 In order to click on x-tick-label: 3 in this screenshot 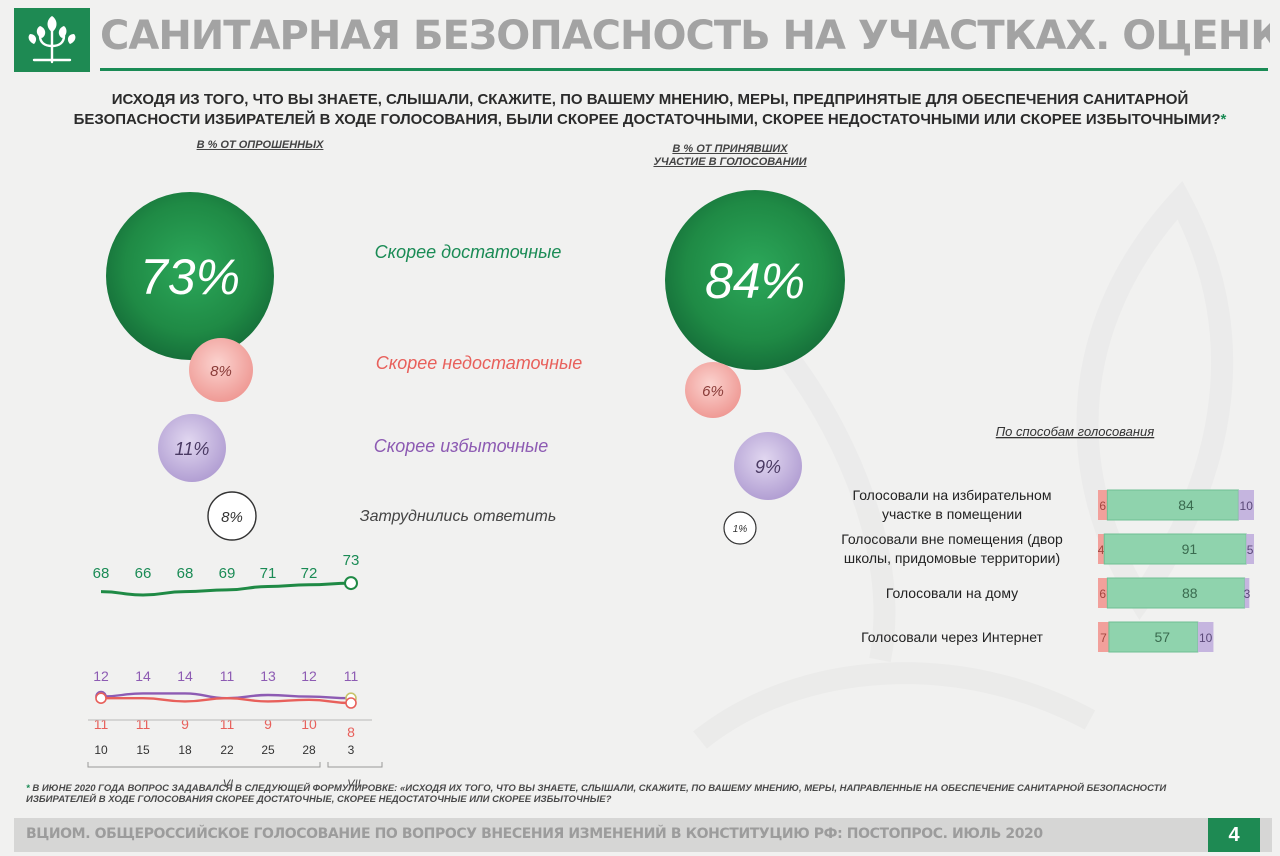, I will do `click(351, 750)`.